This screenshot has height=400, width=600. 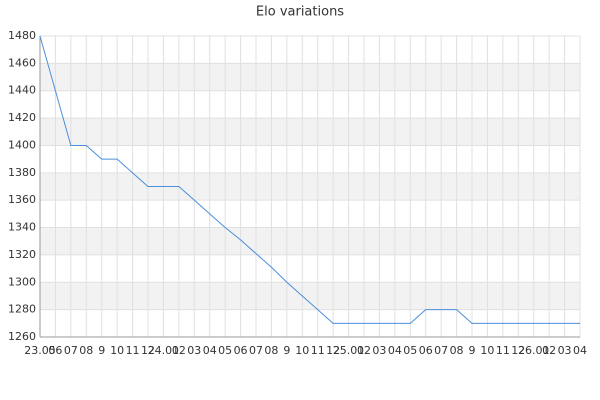 I want to click on chart-title: Elo variations, so click(x=300, y=12).